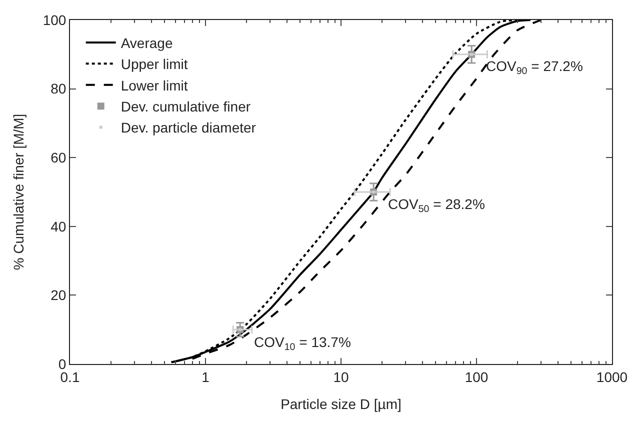 Image resolution: width=640 pixels, height=422 pixels. I want to click on x-tick-label: 100, so click(476, 376).